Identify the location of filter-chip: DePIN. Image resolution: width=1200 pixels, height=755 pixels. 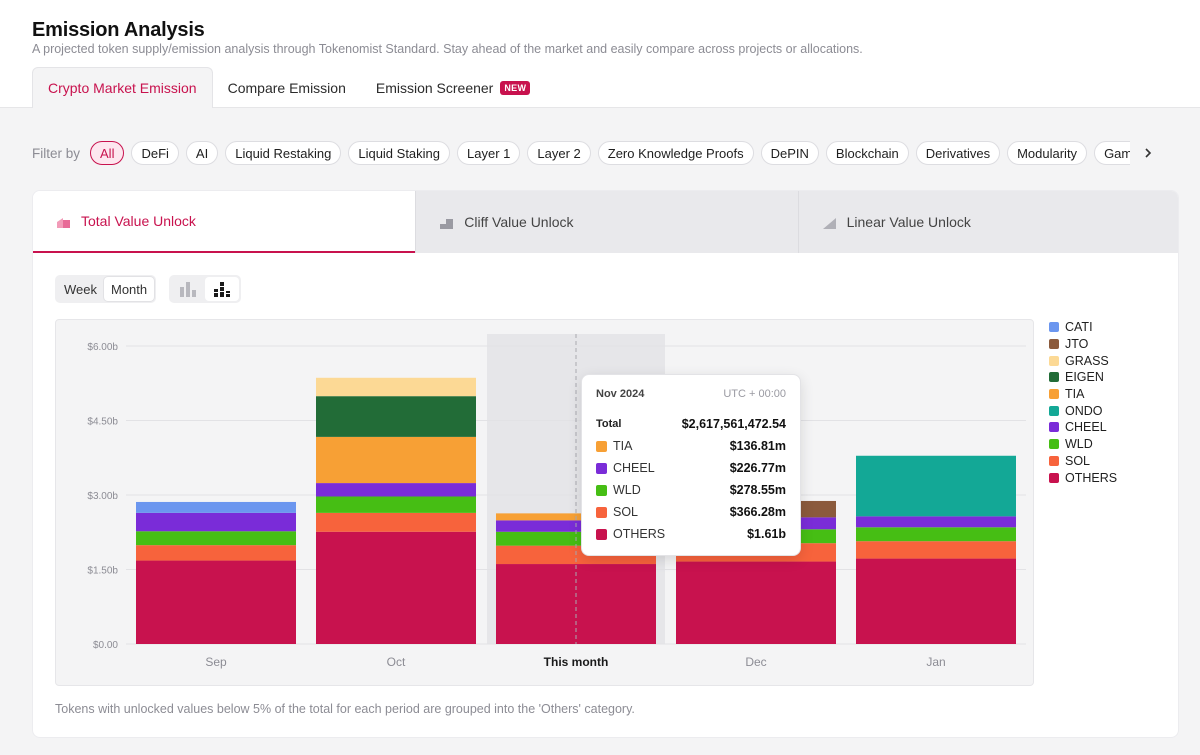
(789, 153).